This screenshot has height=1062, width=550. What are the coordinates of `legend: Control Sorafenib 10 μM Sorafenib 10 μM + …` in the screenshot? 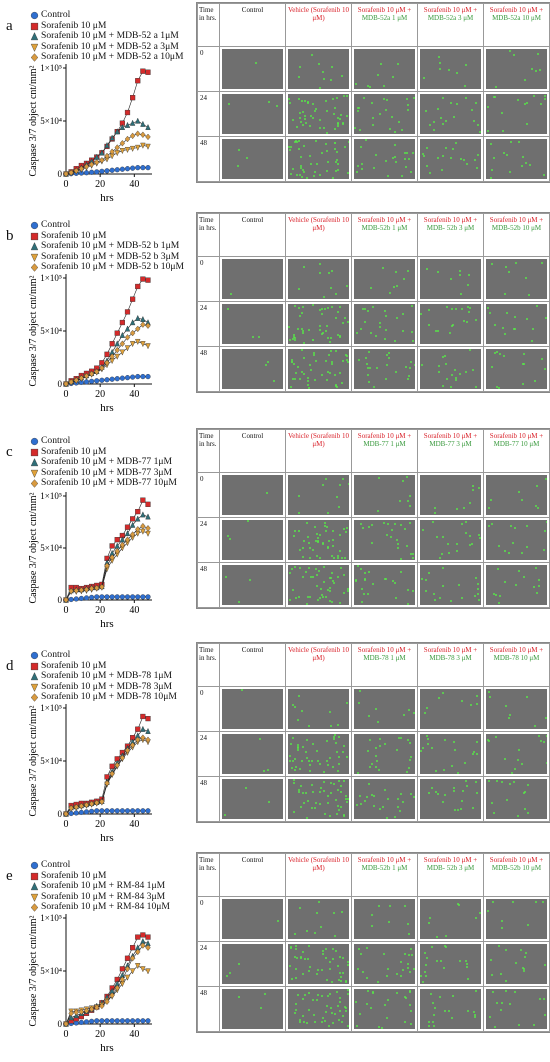 It's located at (107, 36).